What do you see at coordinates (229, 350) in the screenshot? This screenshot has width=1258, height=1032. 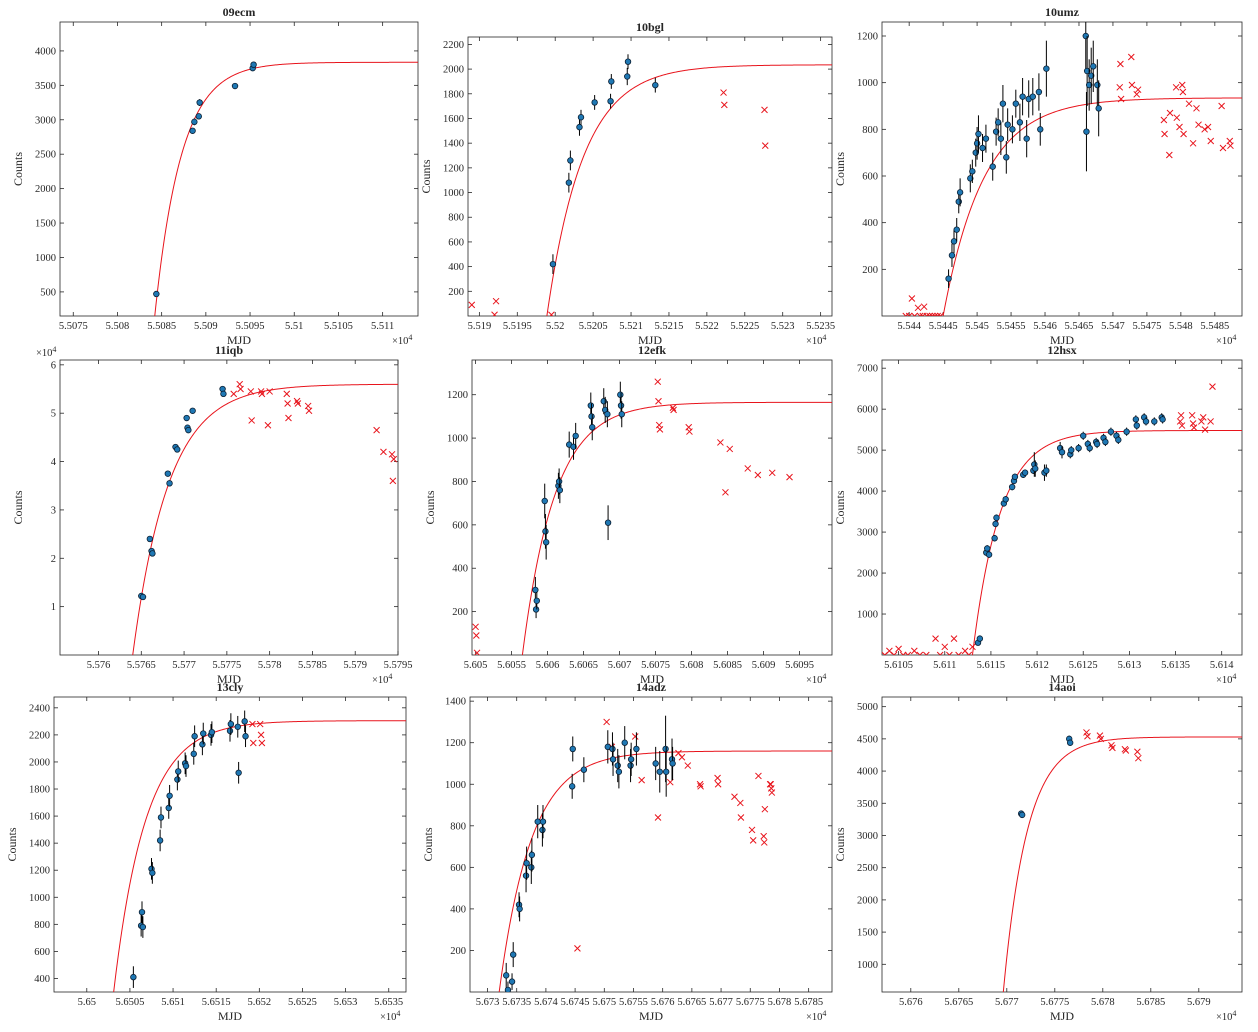 I see `panel-title: 11iqb` at bounding box center [229, 350].